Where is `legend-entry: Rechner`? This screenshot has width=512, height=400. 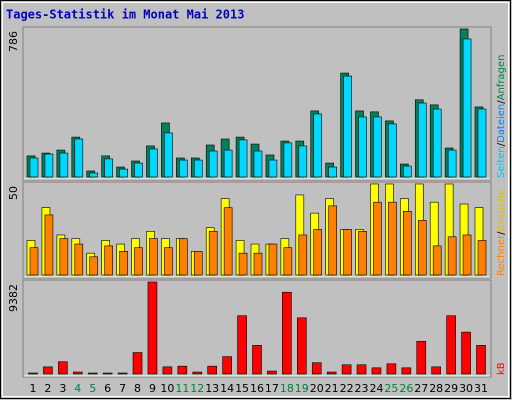
legend-entry: Rechner is located at coordinates (501, 255).